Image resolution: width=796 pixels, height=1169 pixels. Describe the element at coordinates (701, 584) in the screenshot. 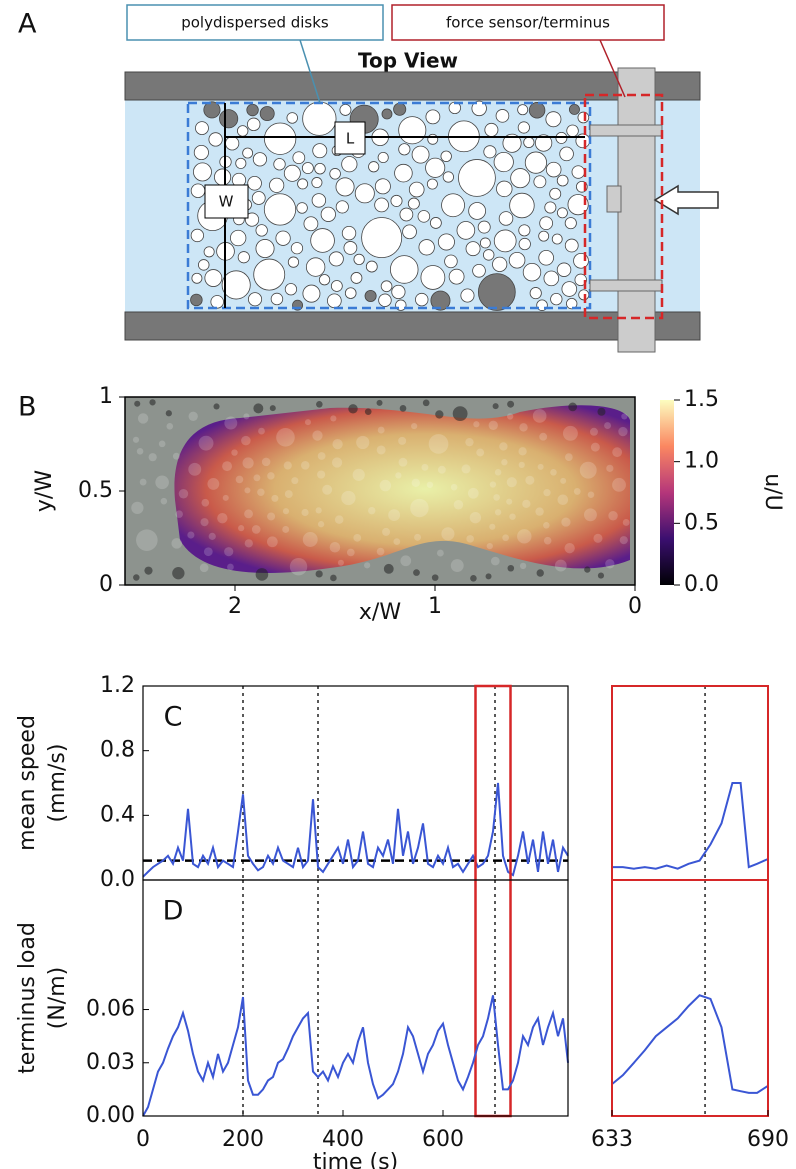

I see `colorbar-tick-label: 0.0` at that location.